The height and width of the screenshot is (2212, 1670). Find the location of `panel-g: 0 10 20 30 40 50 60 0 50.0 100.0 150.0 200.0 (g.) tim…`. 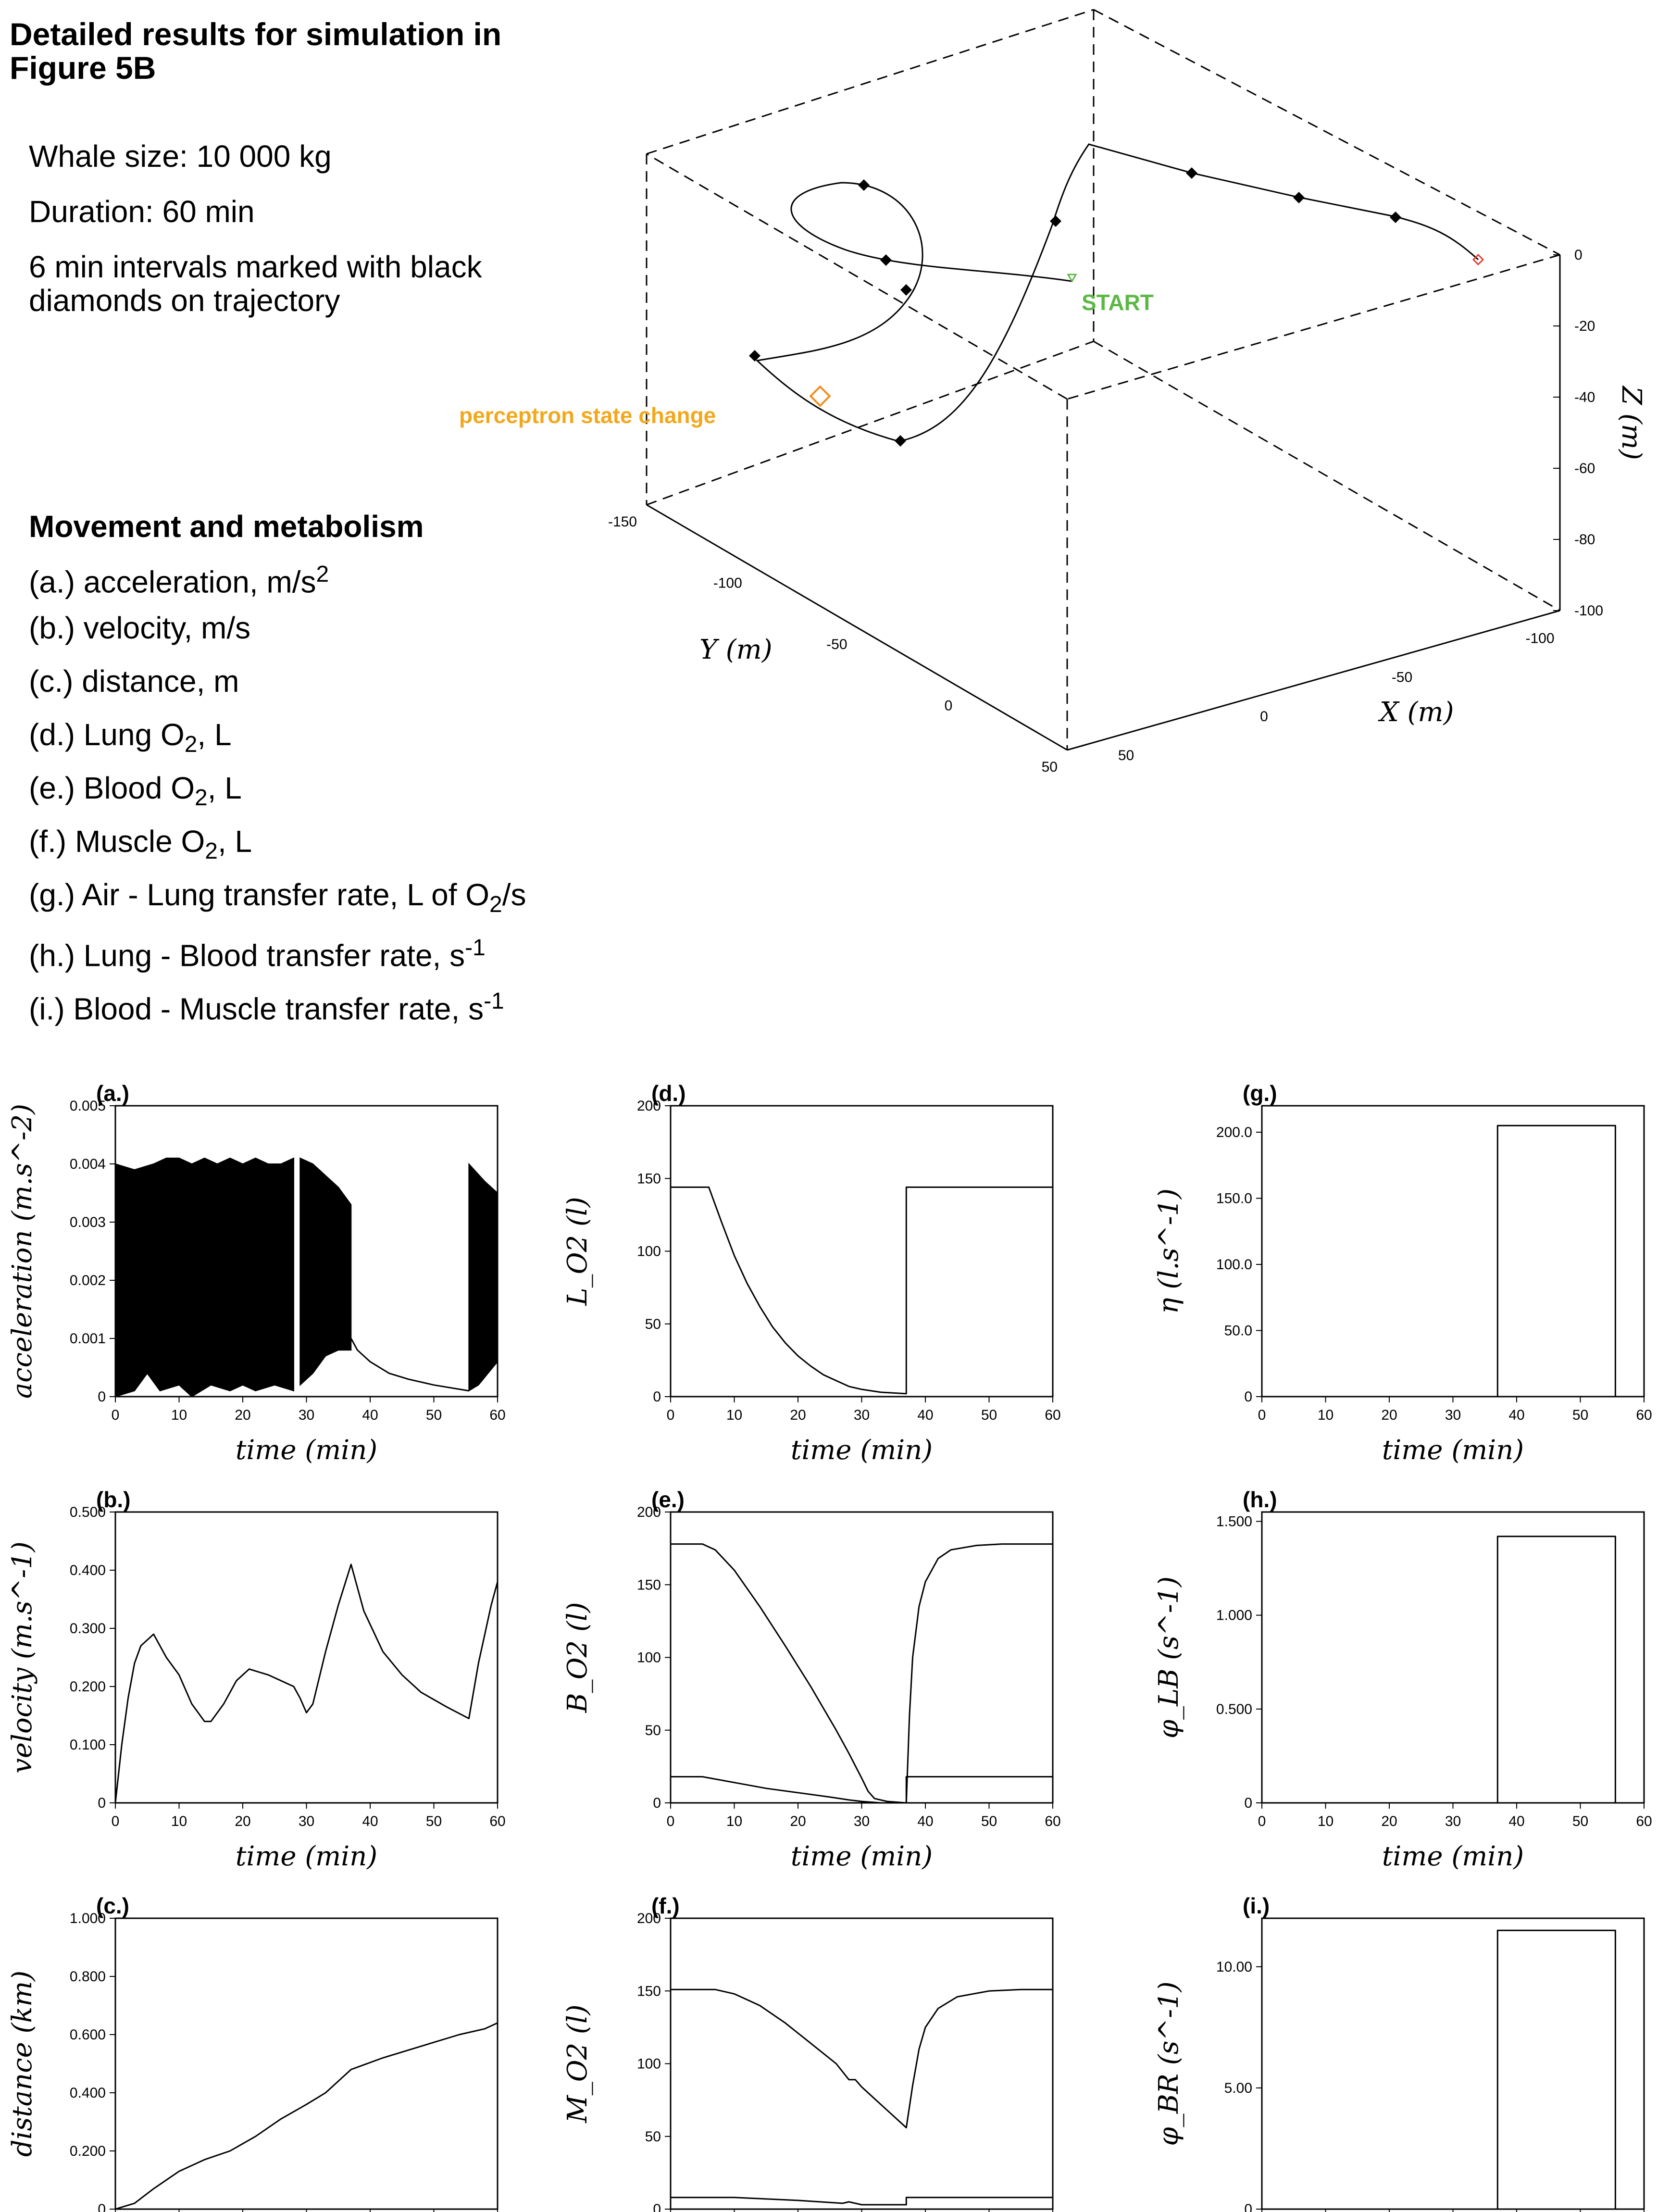

panel-g: 0 10 20 30 40 50 60 0 50.0 100.0 150.0 200.0 (g.) tim… is located at coordinates (1402, 1273).